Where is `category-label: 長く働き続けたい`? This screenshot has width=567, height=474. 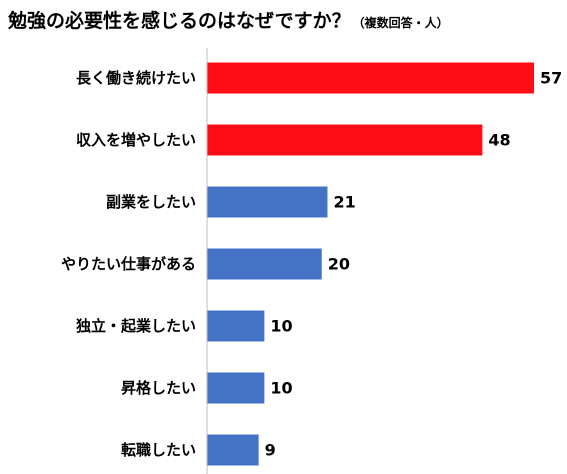
category-label: 長く働き続けたい is located at coordinates (136, 78).